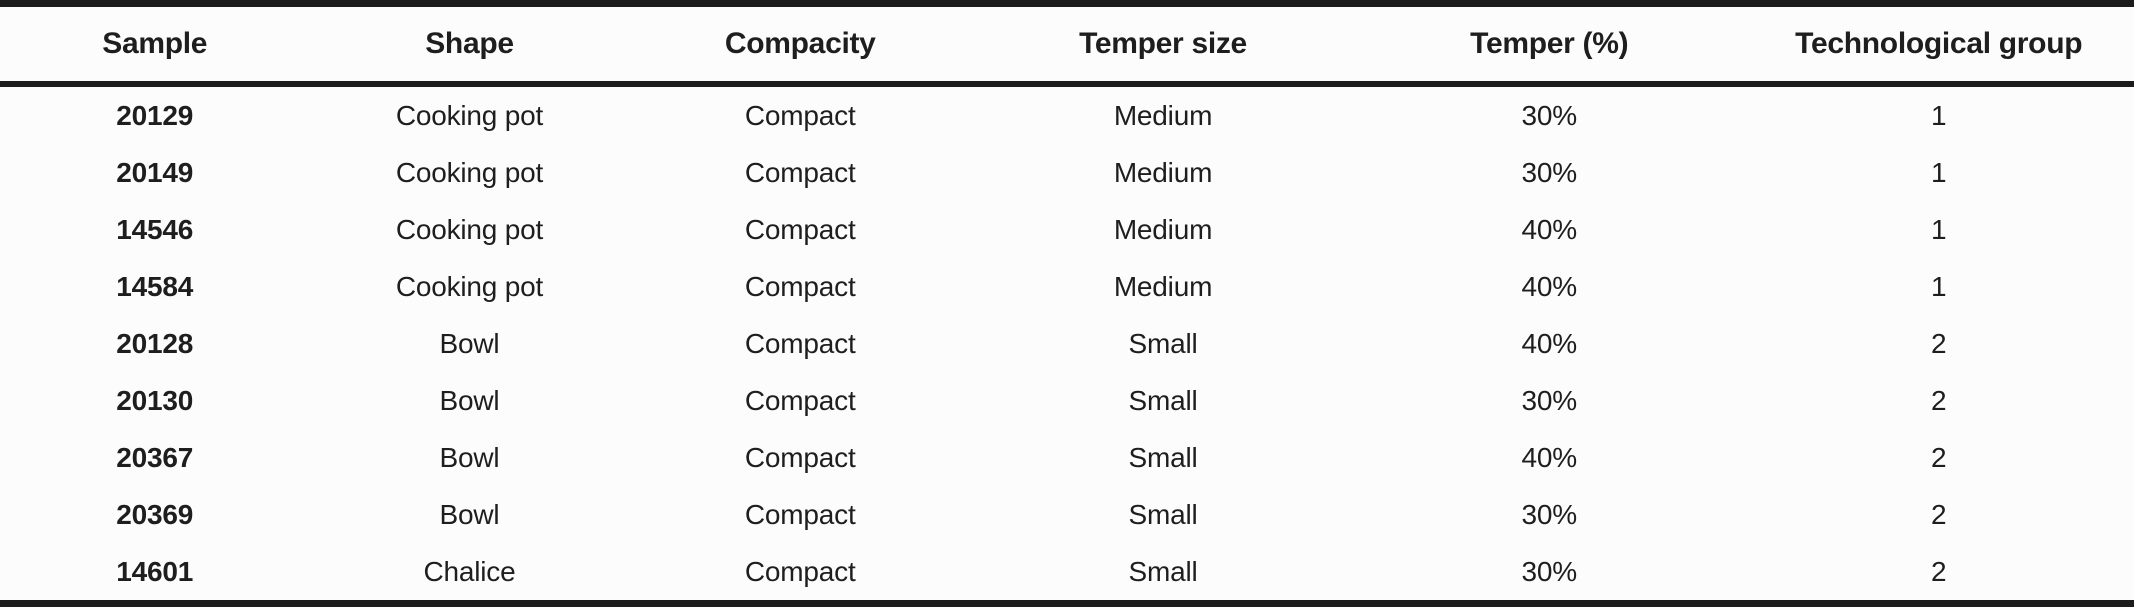  Describe the element at coordinates (1067, 114) in the screenshot. I see `table-row: 20129 Cooking pot Compact Medium 30% 1` at that location.